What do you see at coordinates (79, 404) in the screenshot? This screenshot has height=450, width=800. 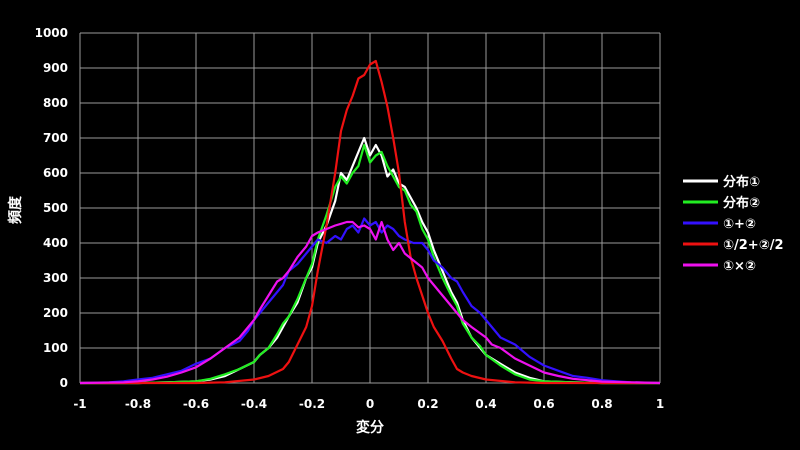 I see `x-tick-label: -1` at bounding box center [79, 404].